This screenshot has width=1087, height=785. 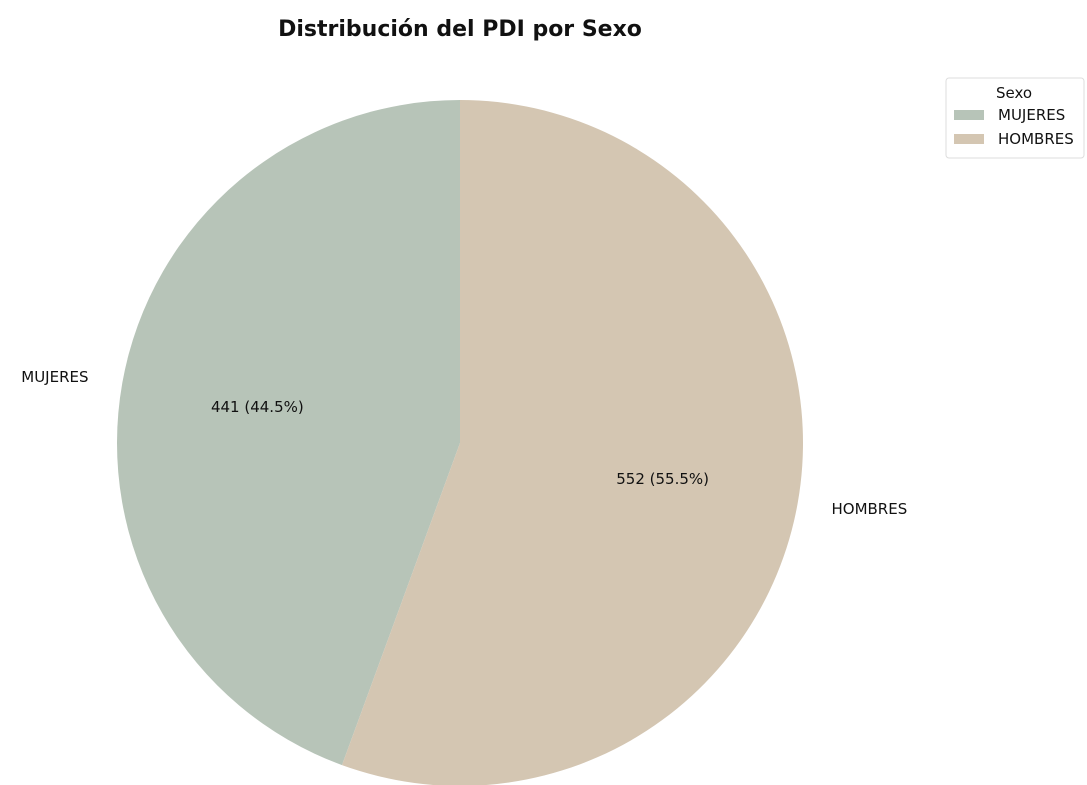 I want to click on legend-title: Sexo, so click(x=1014, y=93).